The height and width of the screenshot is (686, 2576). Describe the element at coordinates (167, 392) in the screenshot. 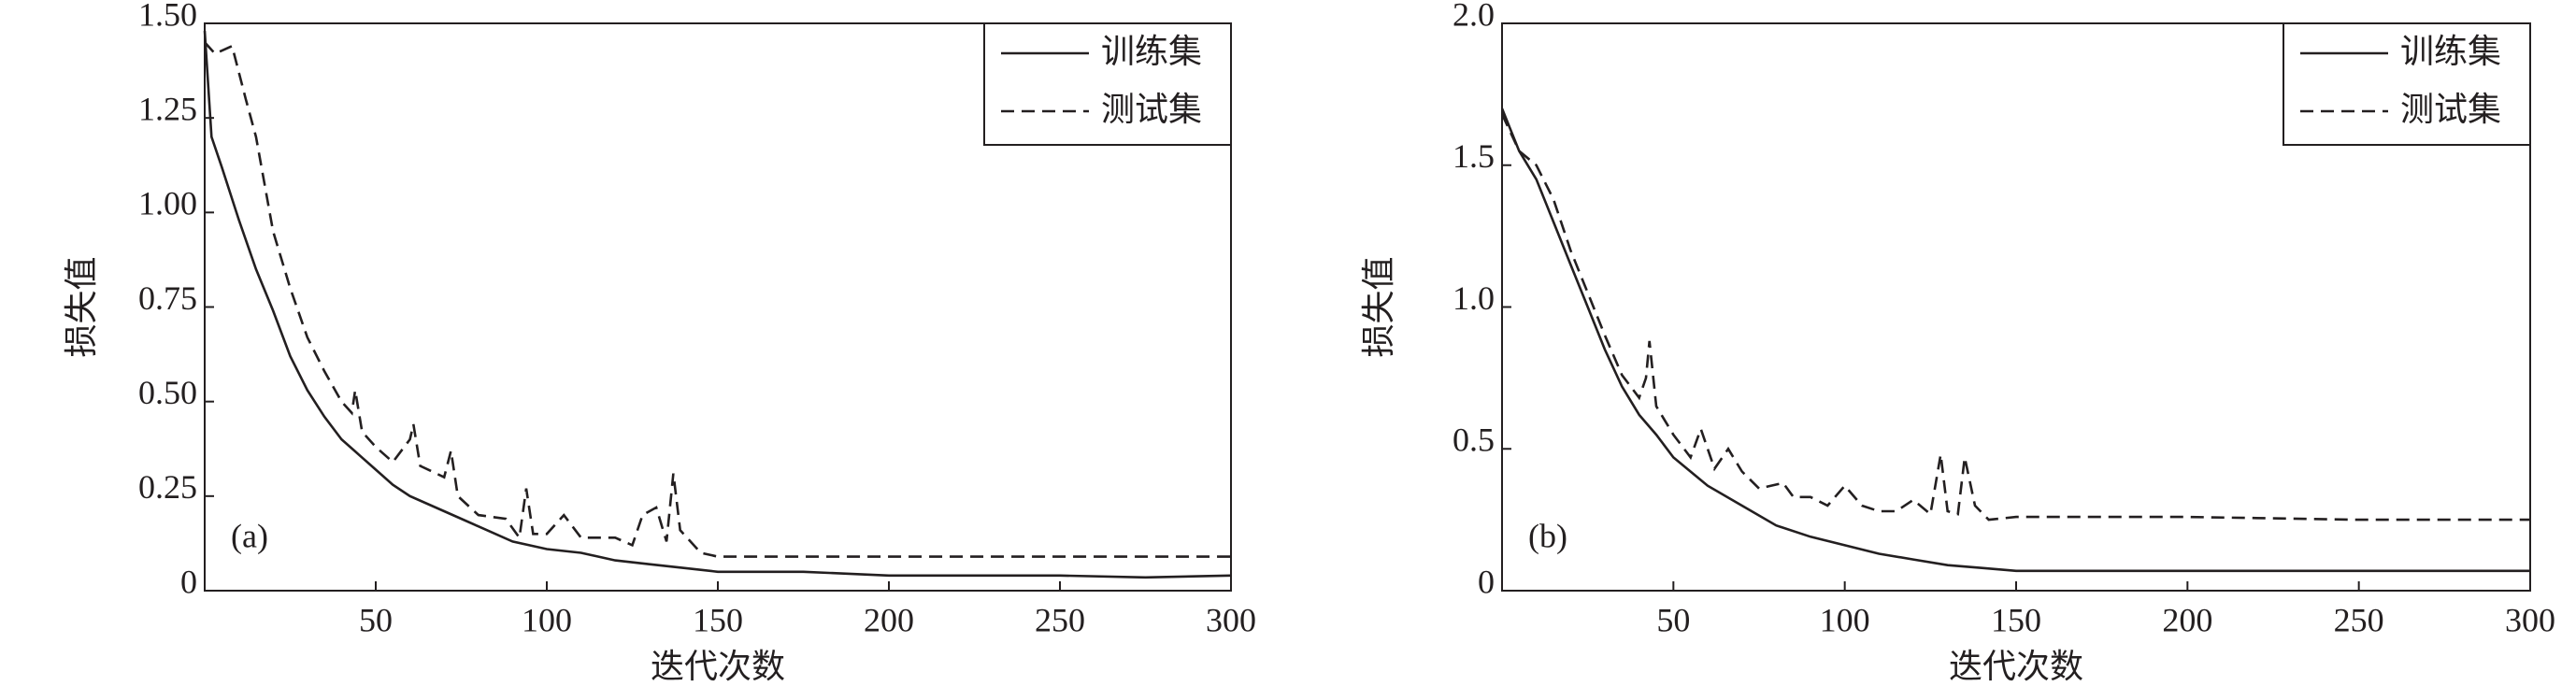

I see `y-tick-label: 0.50` at that location.